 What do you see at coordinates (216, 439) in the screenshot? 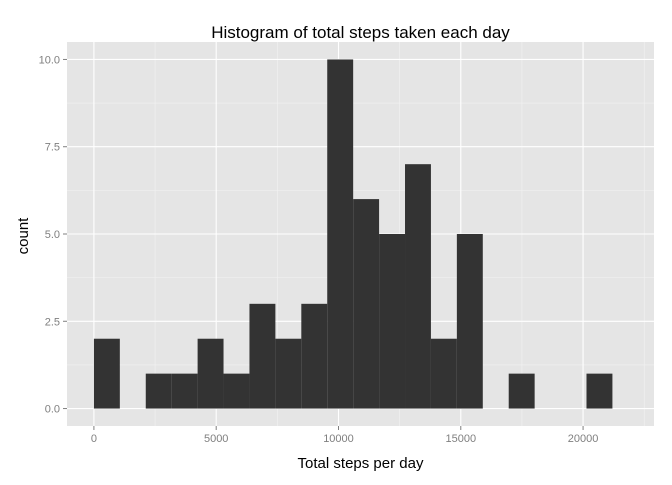
I see `x-tick-label: 5000` at bounding box center [216, 439].